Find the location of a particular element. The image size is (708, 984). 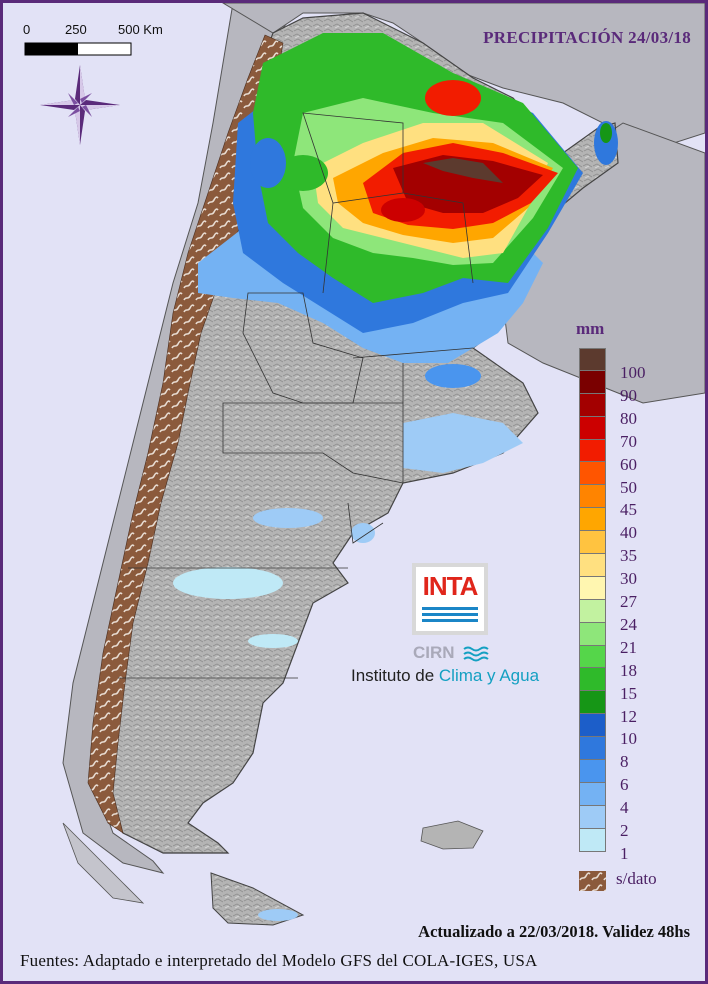

institute-name: Instituto de Clima y Agua is located at coordinates (445, 676).